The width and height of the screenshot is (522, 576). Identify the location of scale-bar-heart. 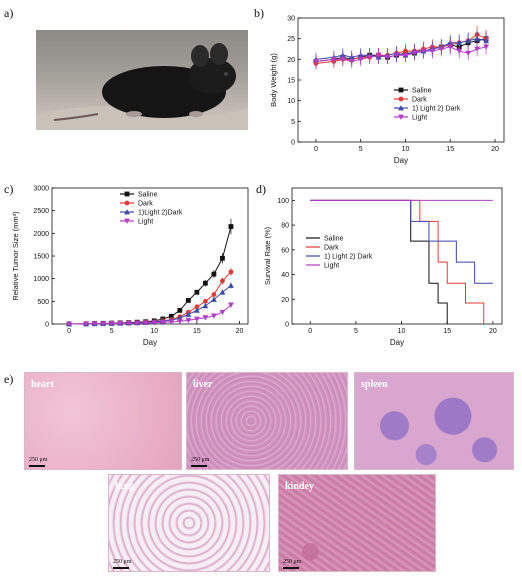
(37, 466).